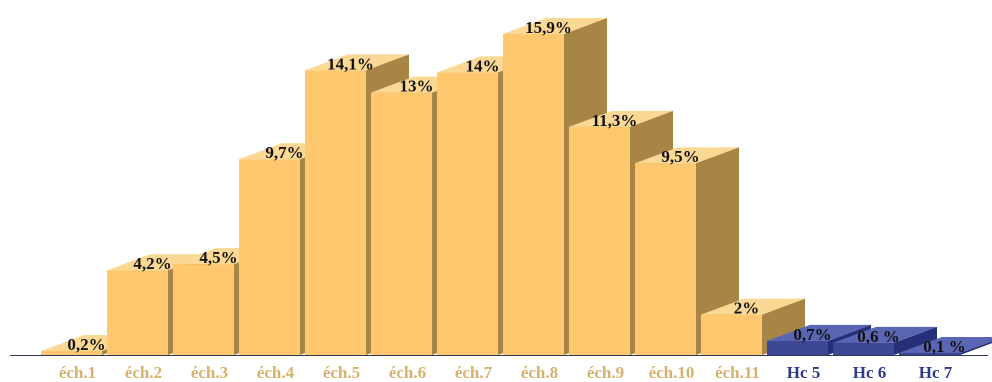  Describe the element at coordinates (417, 86) in the screenshot. I see `value-label: 13%` at that location.